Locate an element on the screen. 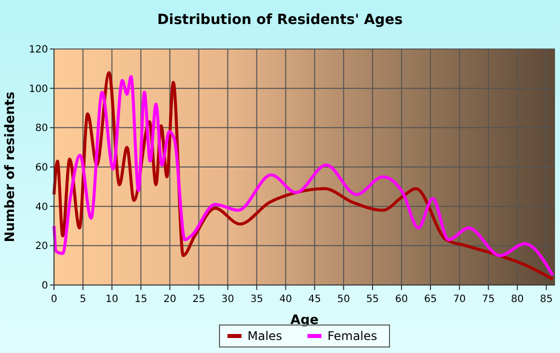 The height and width of the screenshot is (353, 560). x-tick-label: 40 is located at coordinates (285, 299).